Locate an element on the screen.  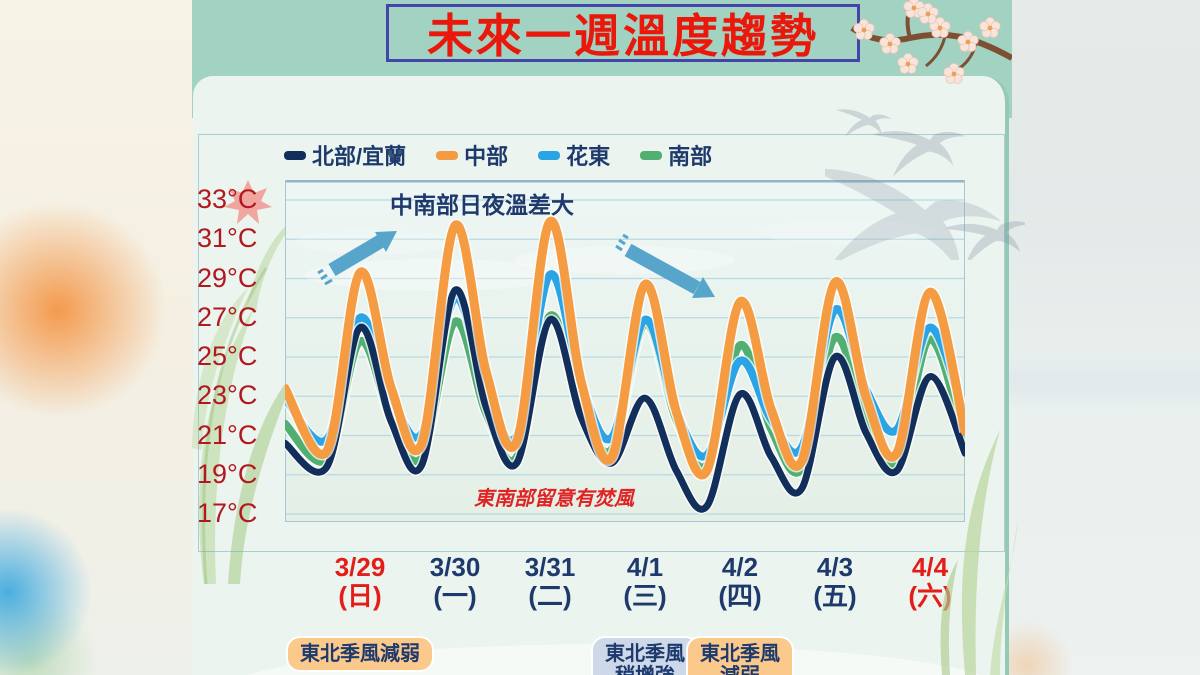
y-tick-label: 23°C is located at coordinates (227, 395).